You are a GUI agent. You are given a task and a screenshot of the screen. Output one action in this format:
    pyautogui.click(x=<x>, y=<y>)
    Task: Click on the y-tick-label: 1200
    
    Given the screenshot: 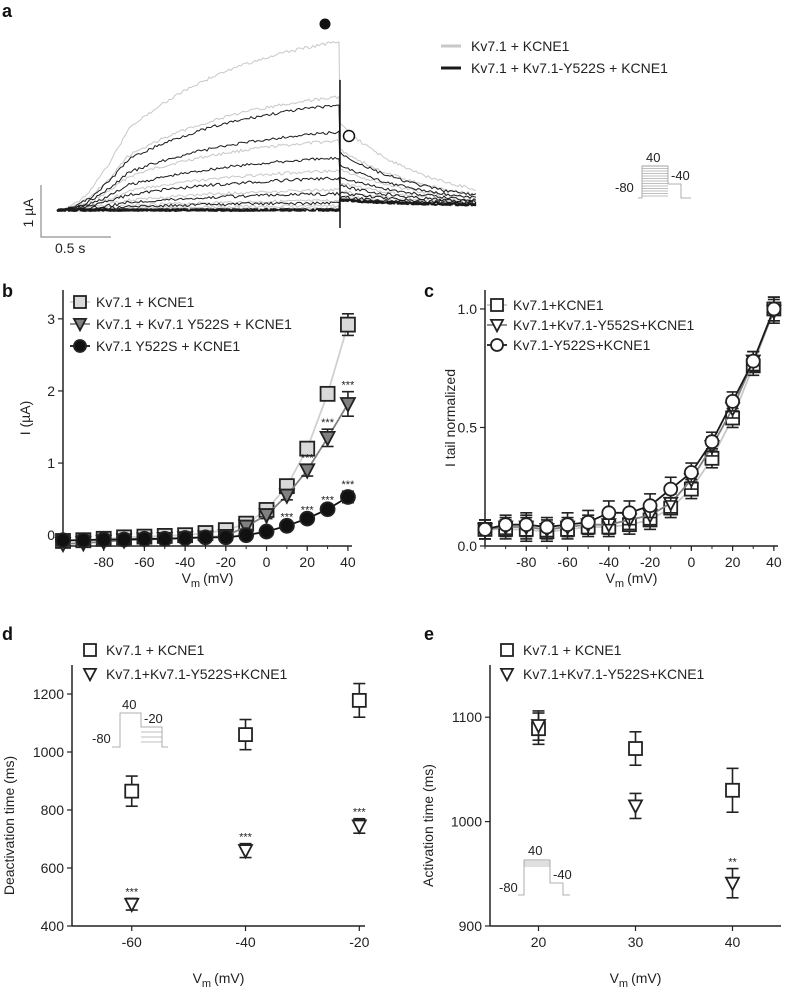 What is the action you would take?
    pyautogui.click(x=48, y=694)
    